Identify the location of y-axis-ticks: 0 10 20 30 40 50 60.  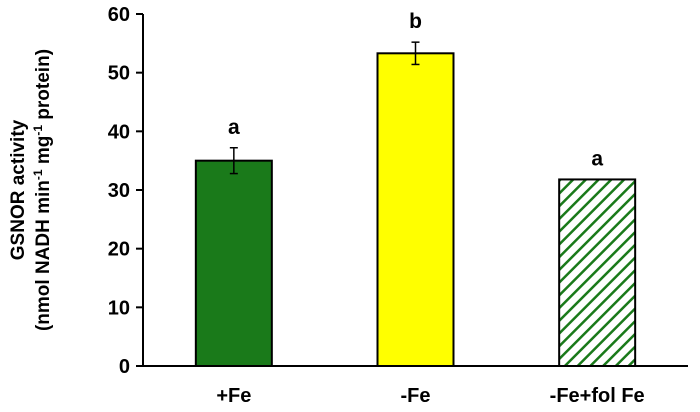
(125, 191).